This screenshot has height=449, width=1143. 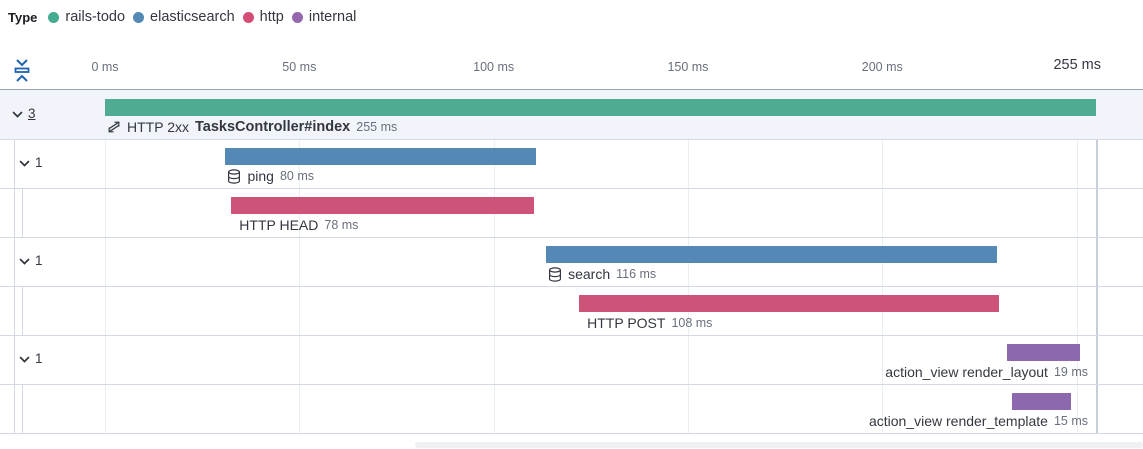 What do you see at coordinates (260, 176) in the screenshot?
I see `span-label-name: ping` at bounding box center [260, 176].